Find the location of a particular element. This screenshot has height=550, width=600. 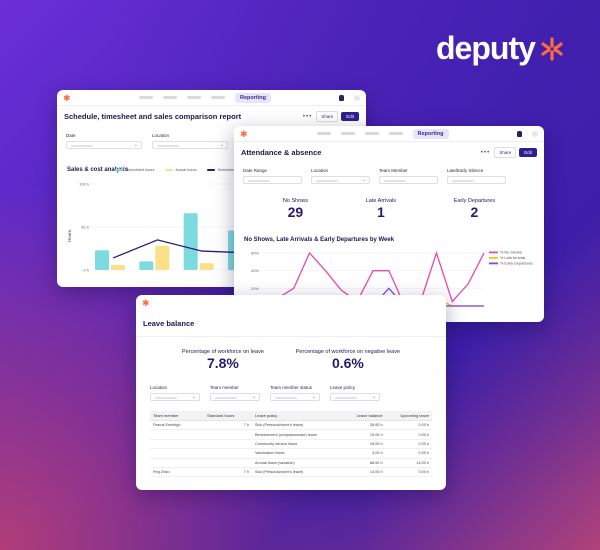

legend-label: Actual hours is located at coordinates (186, 170).